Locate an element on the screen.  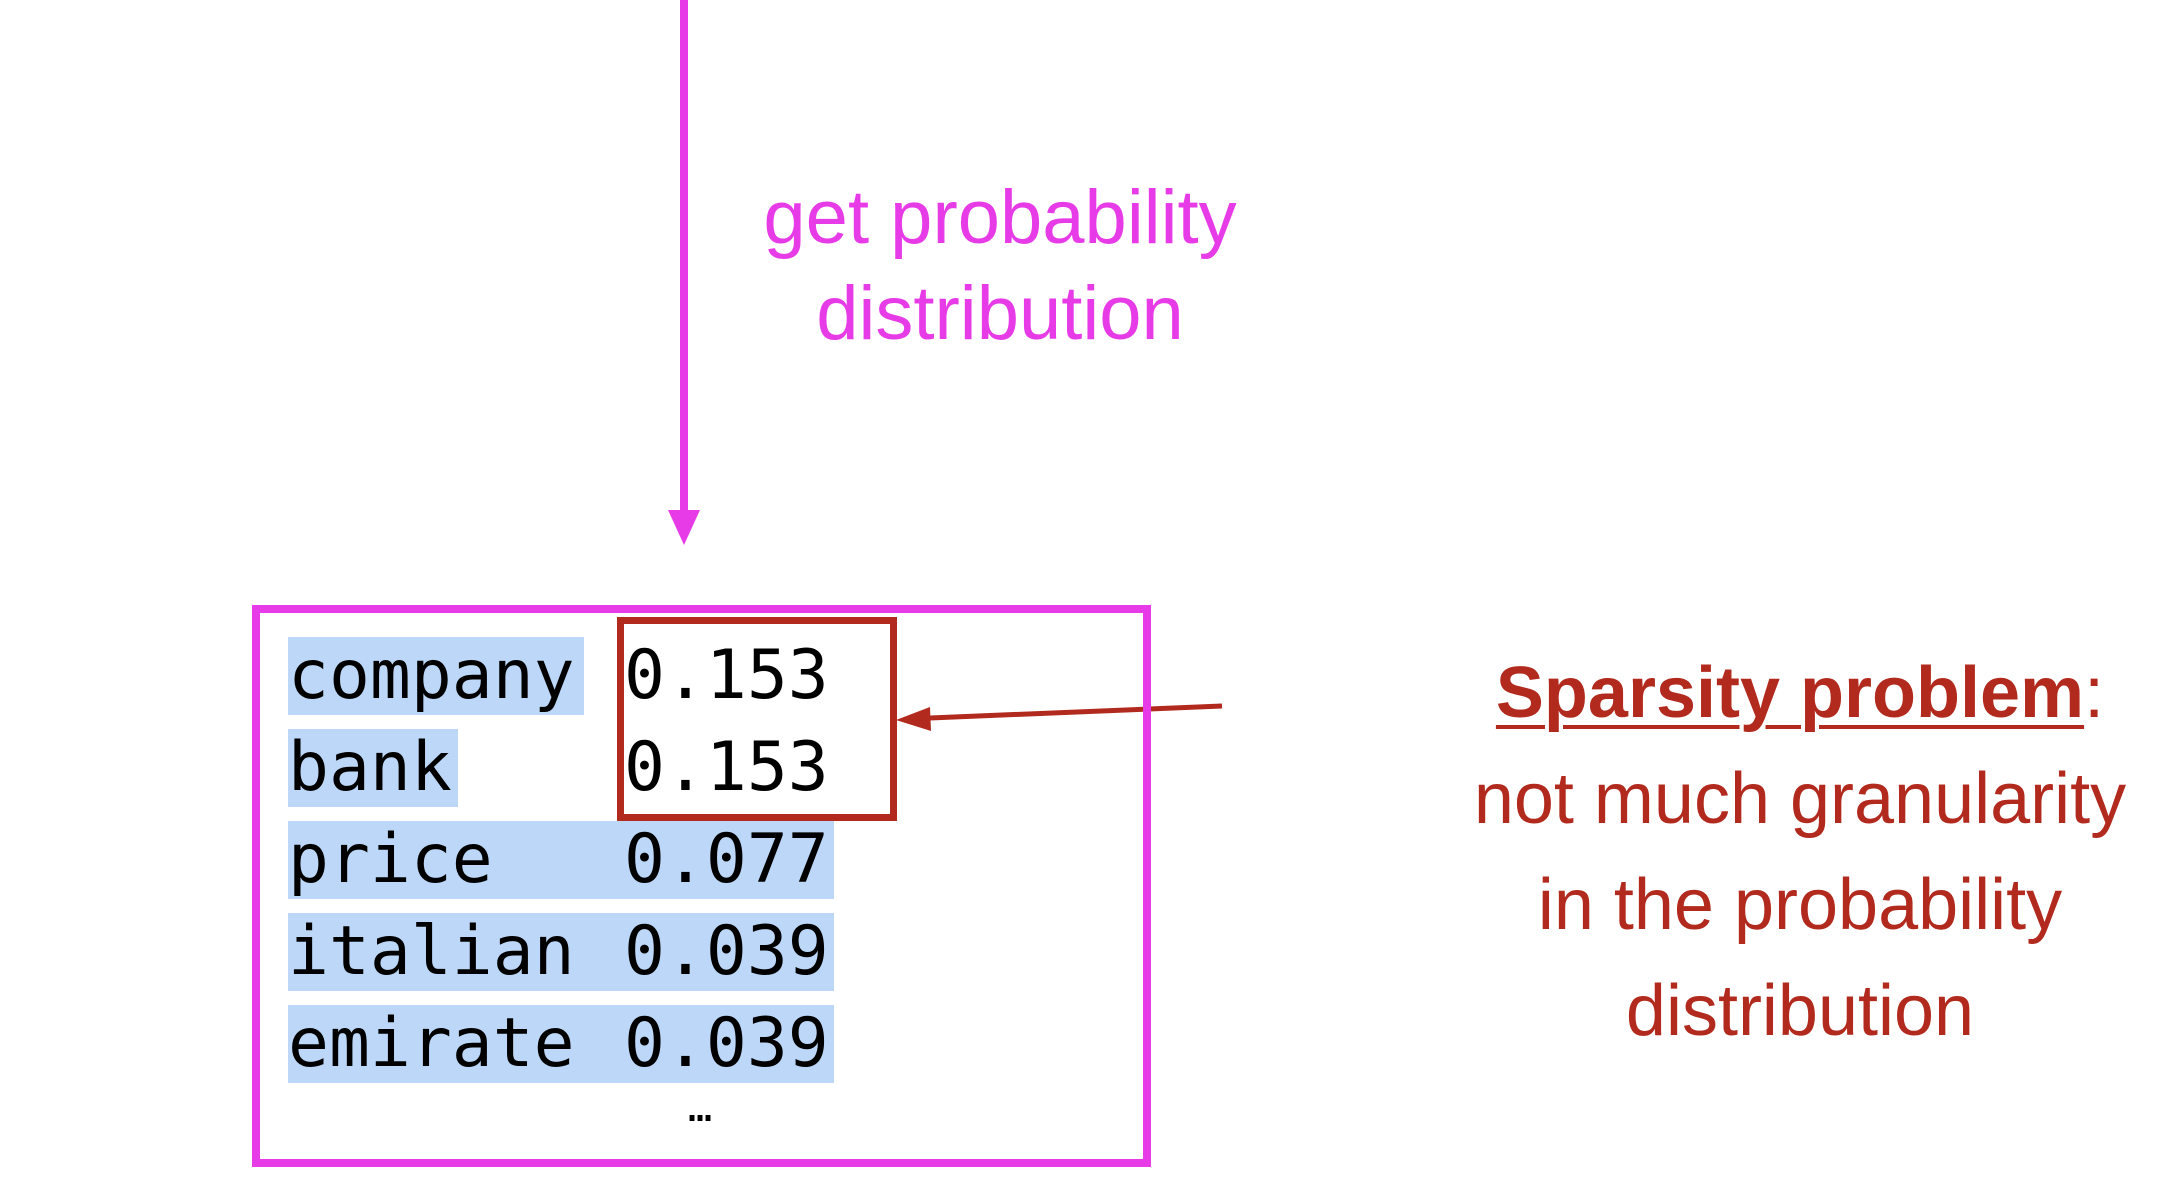
list-item: italian 0.039 is located at coordinates (561, 952).